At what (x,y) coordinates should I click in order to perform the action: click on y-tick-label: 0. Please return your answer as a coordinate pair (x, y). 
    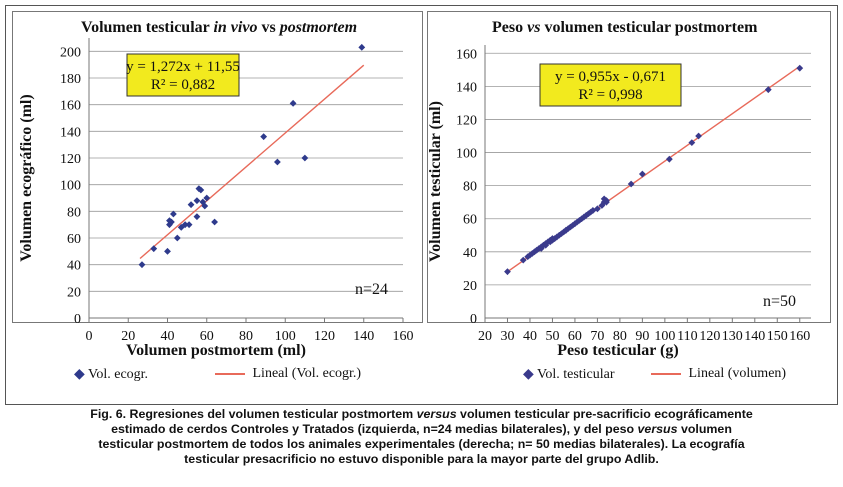
    Looking at the image, I should click on (473, 319).